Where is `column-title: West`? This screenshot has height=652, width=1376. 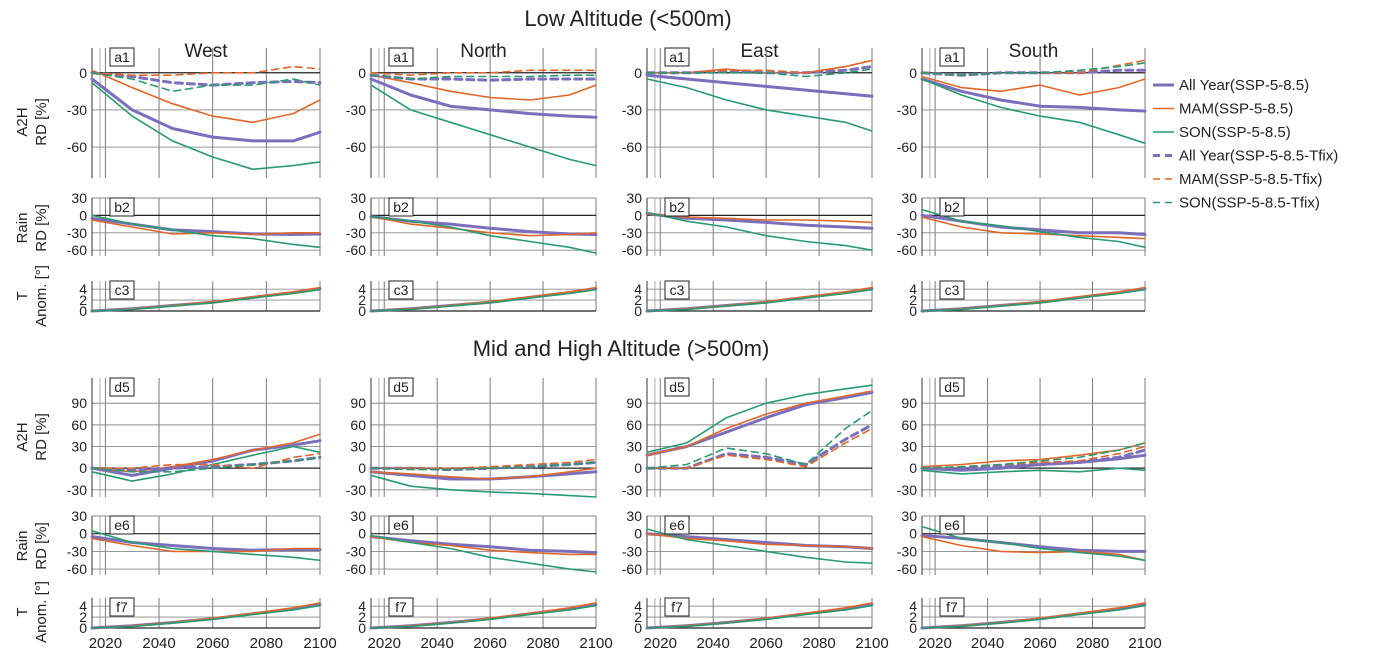 column-title: West is located at coordinates (207, 51).